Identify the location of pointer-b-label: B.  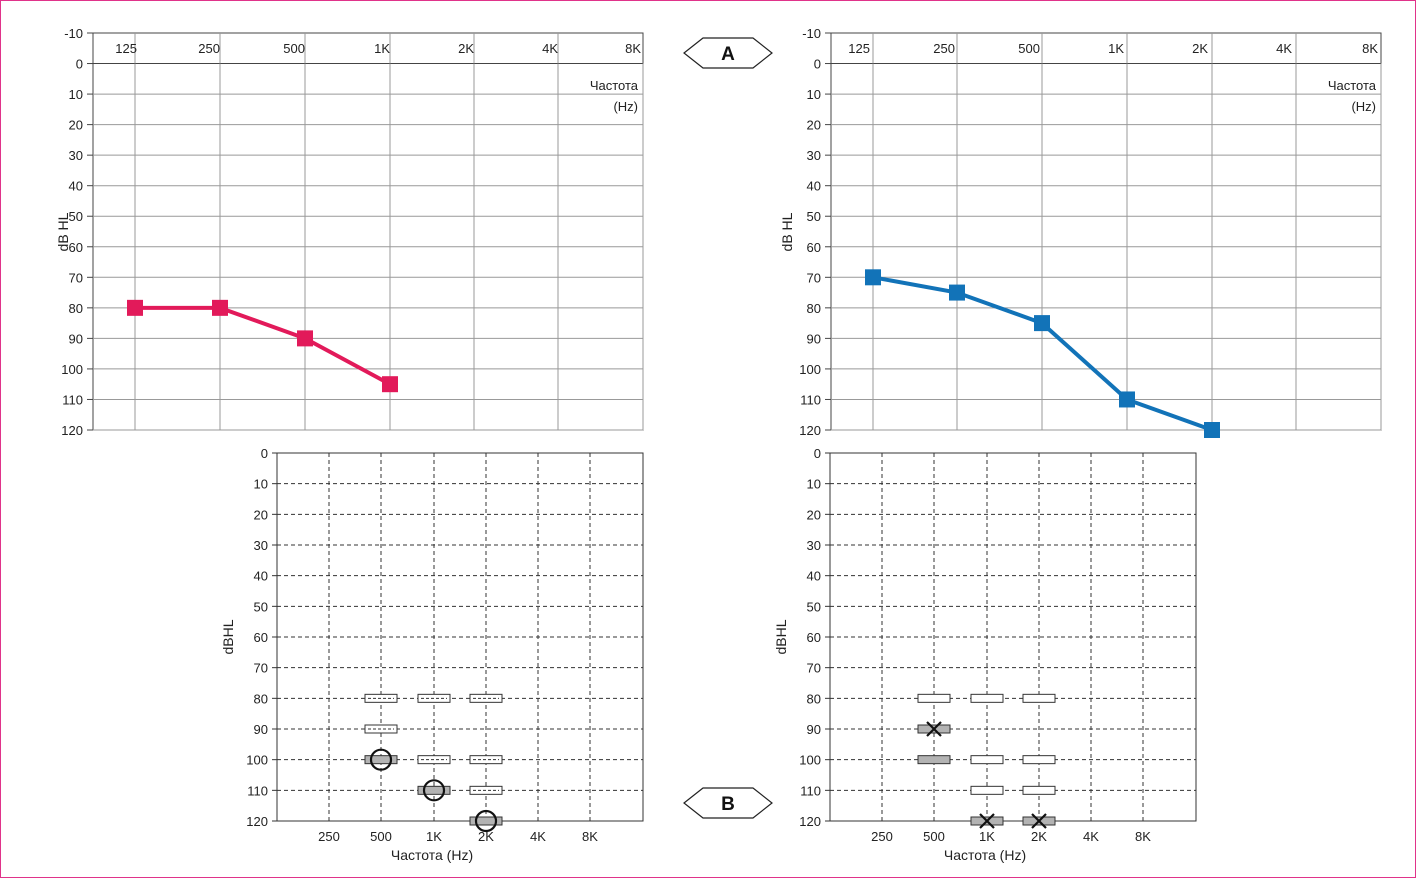
(728, 804).